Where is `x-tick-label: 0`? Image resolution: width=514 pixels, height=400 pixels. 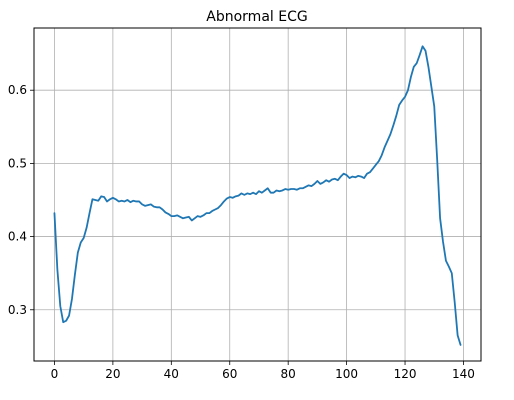
x-tick-label: 0 is located at coordinates (55, 374).